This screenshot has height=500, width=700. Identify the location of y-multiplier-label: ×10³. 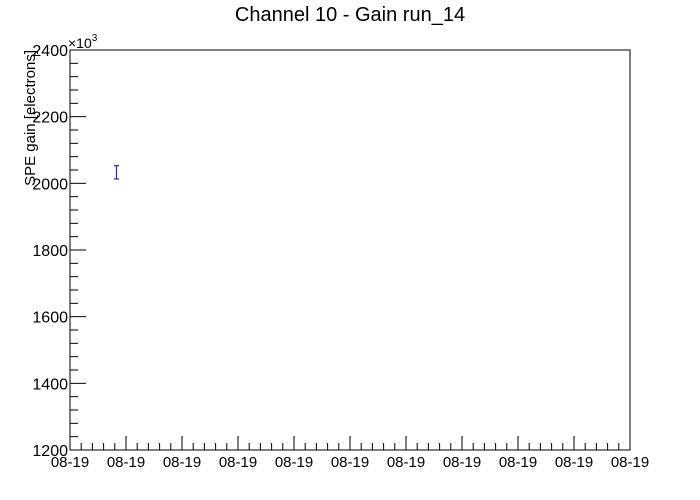
(83, 42).